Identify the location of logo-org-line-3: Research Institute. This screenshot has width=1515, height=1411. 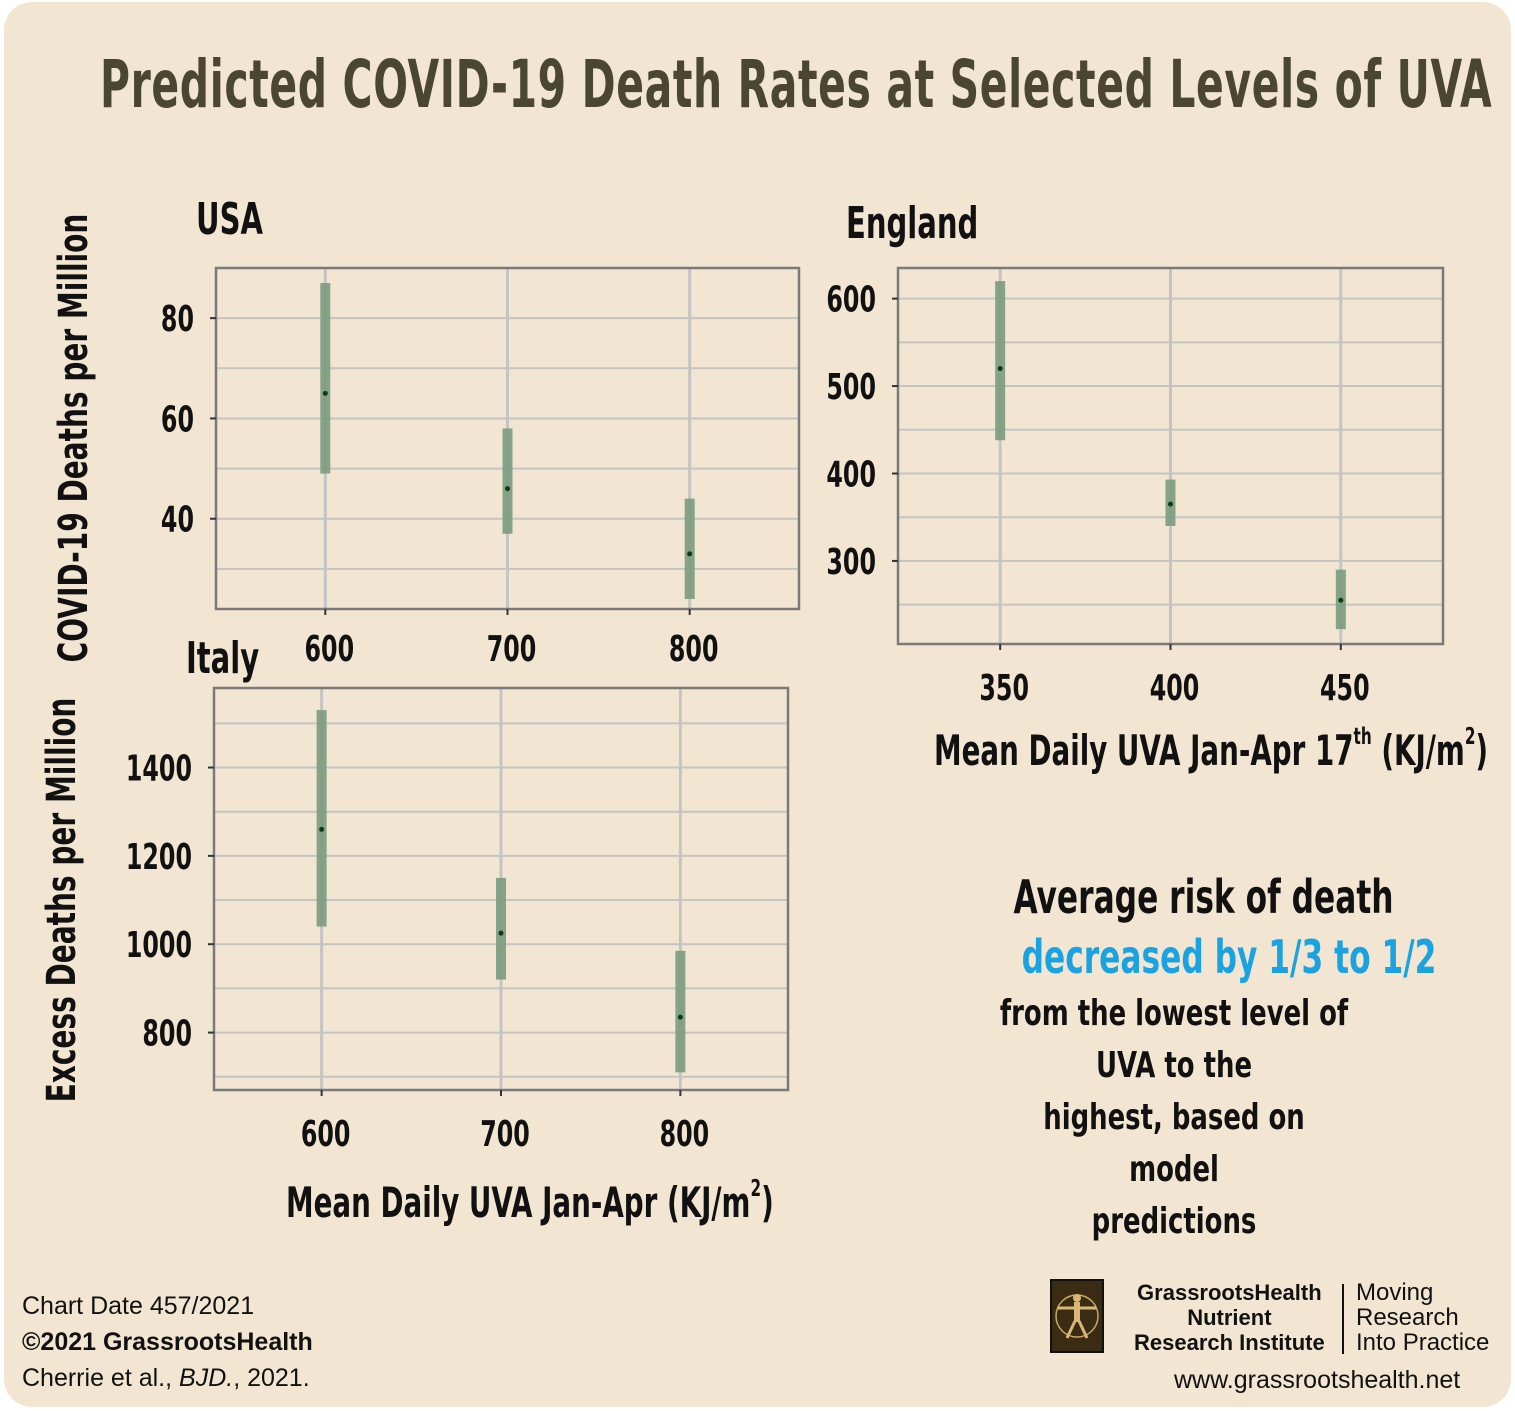
(1229, 1342).